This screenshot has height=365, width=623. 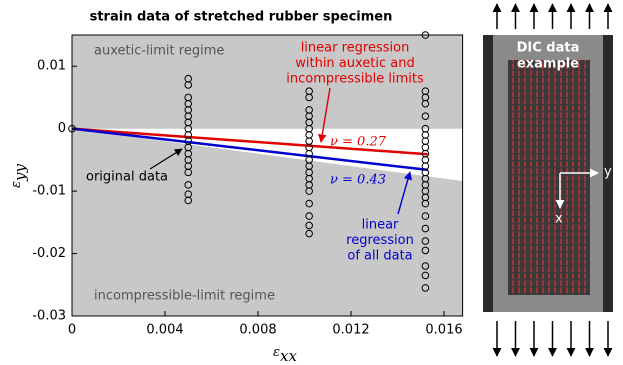 I want to click on x-tick-label: 0.008, so click(x=257, y=330).